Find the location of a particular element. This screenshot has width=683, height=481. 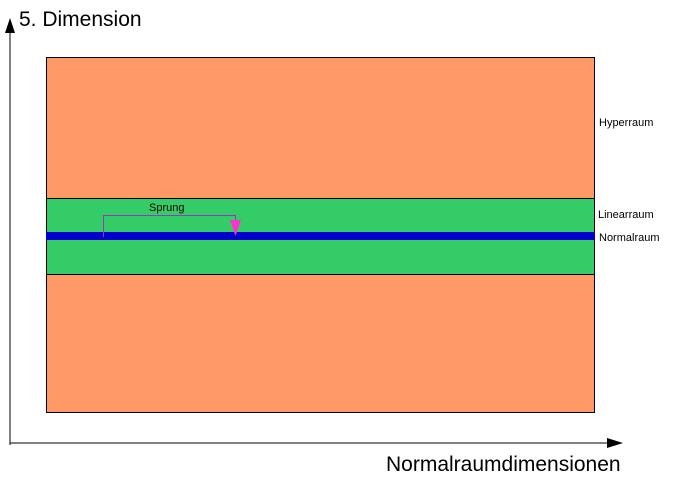

normalraum-region is located at coordinates (320, 236).